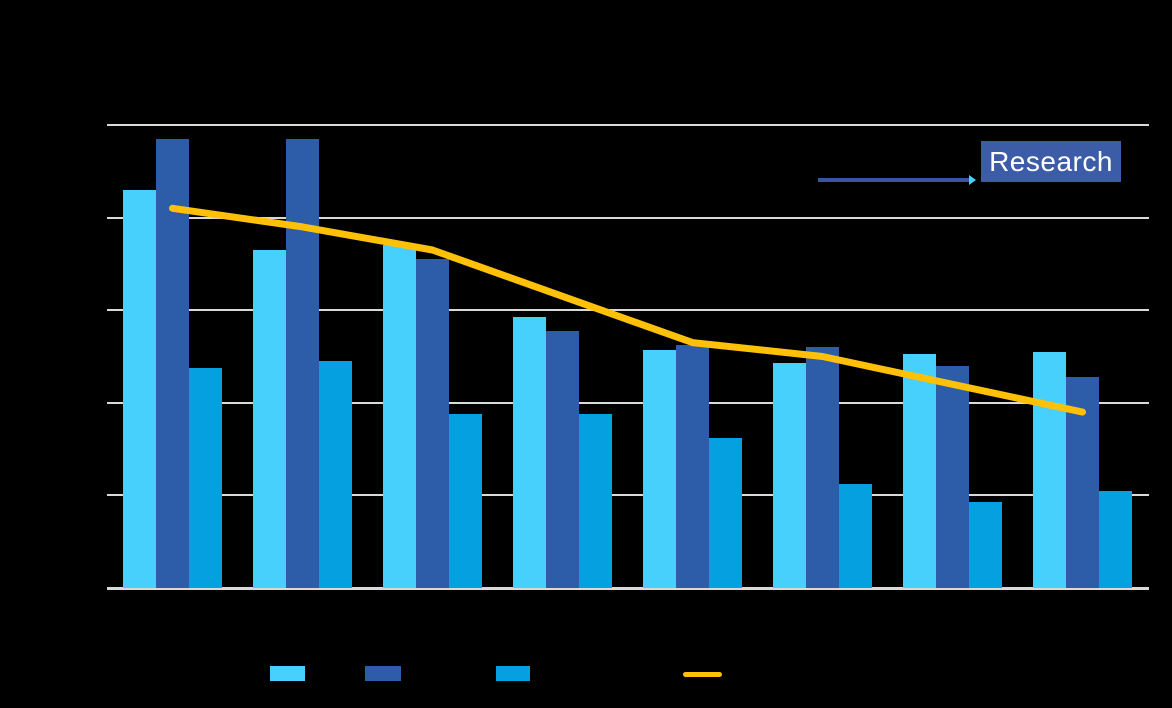 Image resolution: width=1172 pixels, height=708 pixels. I want to click on bar-dark-blue-bars-group3, so click(432, 423).